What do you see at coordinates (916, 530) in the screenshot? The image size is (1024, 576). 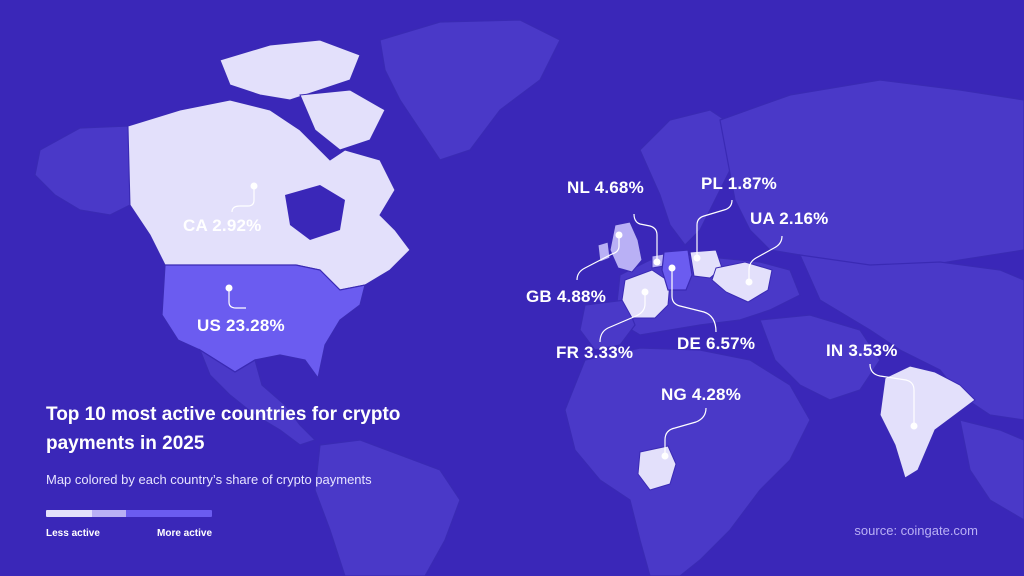 I see `source-credit: source: coingate.com` at bounding box center [916, 530].